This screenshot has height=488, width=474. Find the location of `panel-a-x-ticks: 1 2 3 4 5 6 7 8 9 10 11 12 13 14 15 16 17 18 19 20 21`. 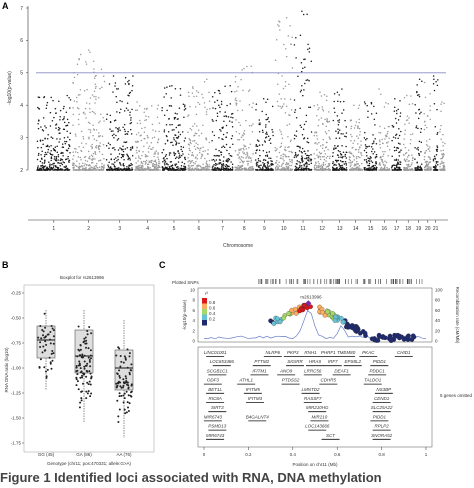

panel-a-x-ticks: 1 2 3 4 5 6 7 8 9 10 11 12 13 14 15 16 17 18 19 20 21 is located at coordinates (245, 226).